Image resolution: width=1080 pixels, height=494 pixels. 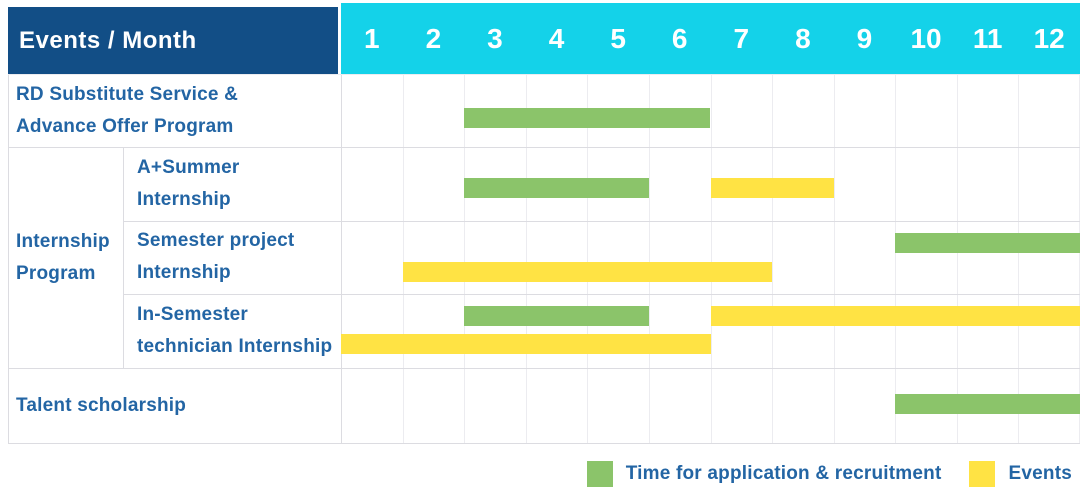 What do you see at coordinates (544, 443) in the screenshot?
I see `table-bottom-border` at bounding box center [544, 443].